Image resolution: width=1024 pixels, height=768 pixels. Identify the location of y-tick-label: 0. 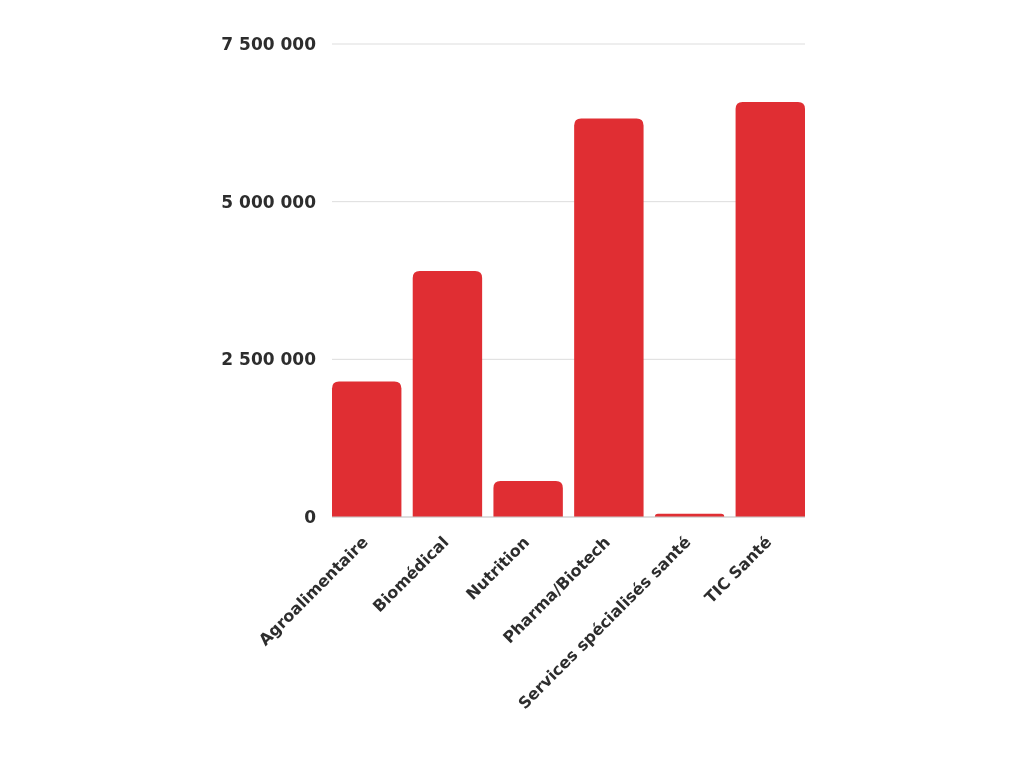
(310, 516).